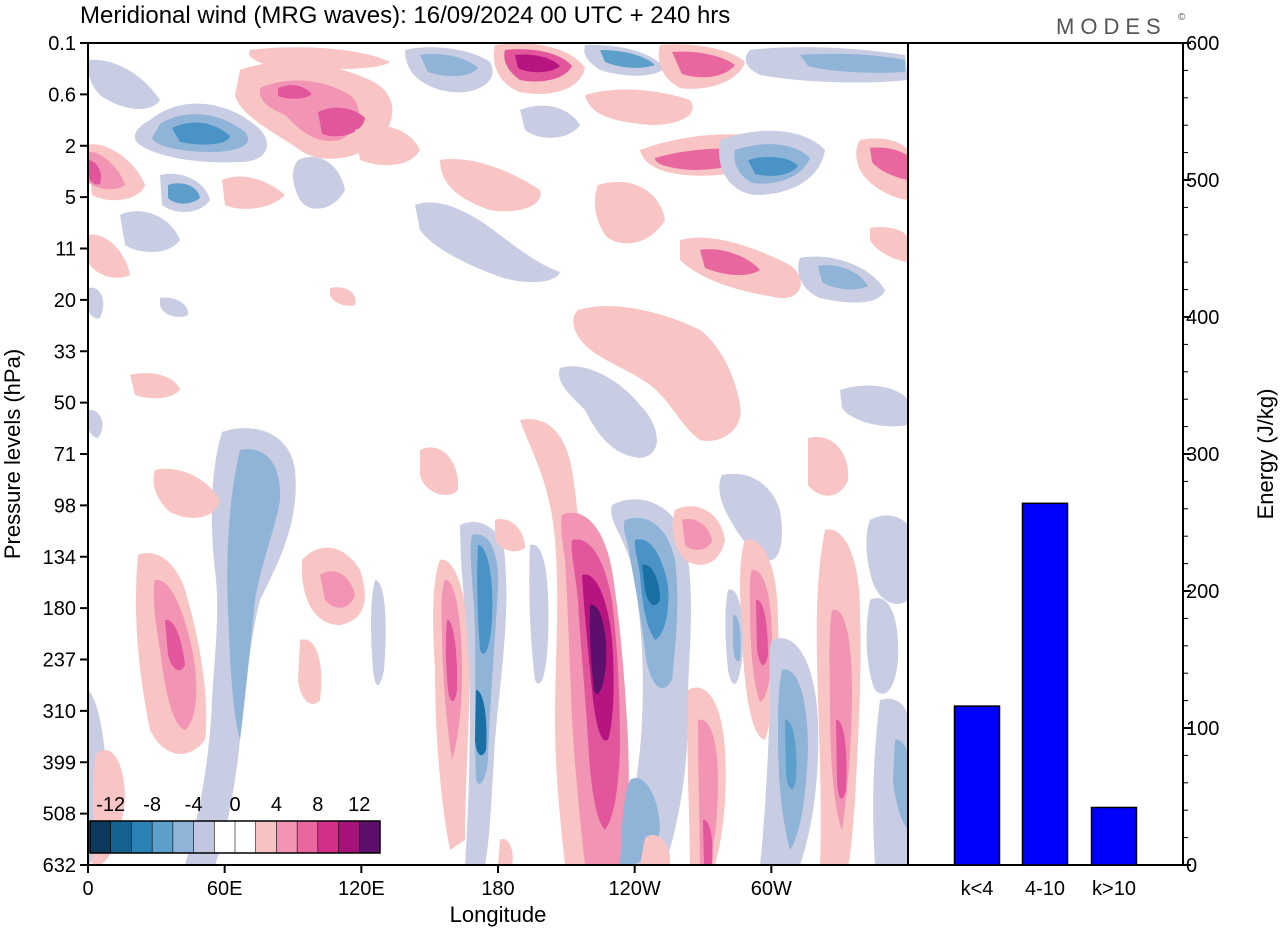 The image size is (1280, 930). Describe the element at coordinates (1045, 889) in the screenshot. I see `energy-category-label: 4-10` at that location.